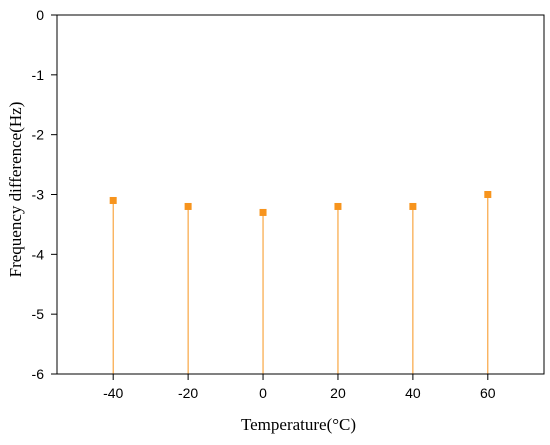  I want to click on x-tick-label: -20, so click(188, 393).